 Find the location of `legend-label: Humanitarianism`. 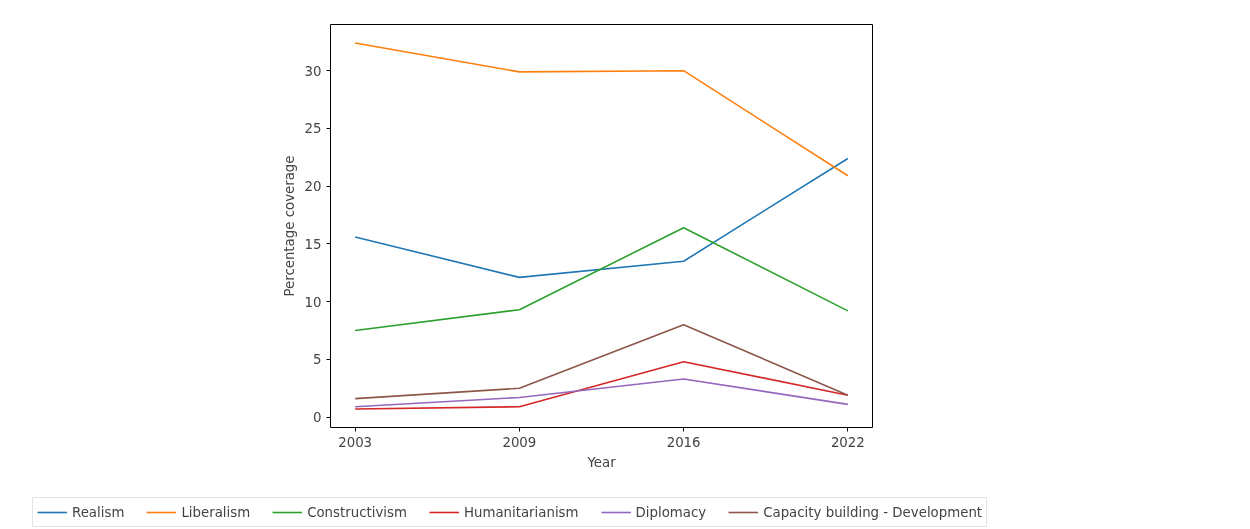

legend-label: Humanitarianism is located at coordinates (521, 512).